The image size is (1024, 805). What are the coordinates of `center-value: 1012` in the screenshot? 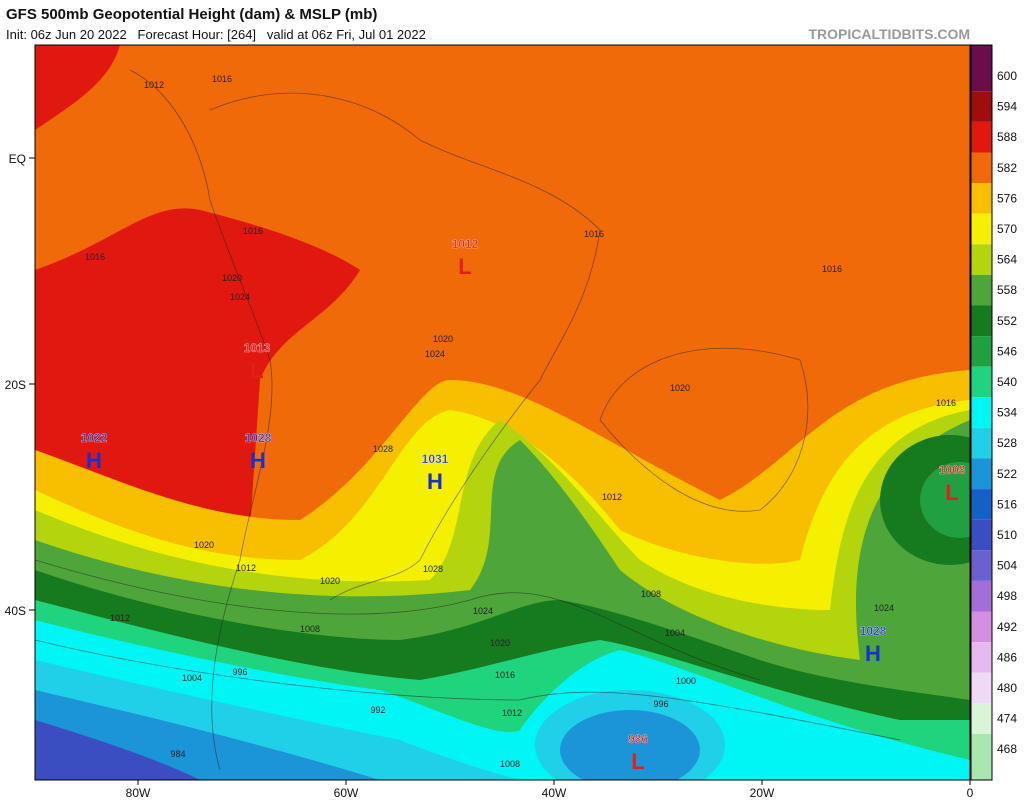 It's located at (465, 244).